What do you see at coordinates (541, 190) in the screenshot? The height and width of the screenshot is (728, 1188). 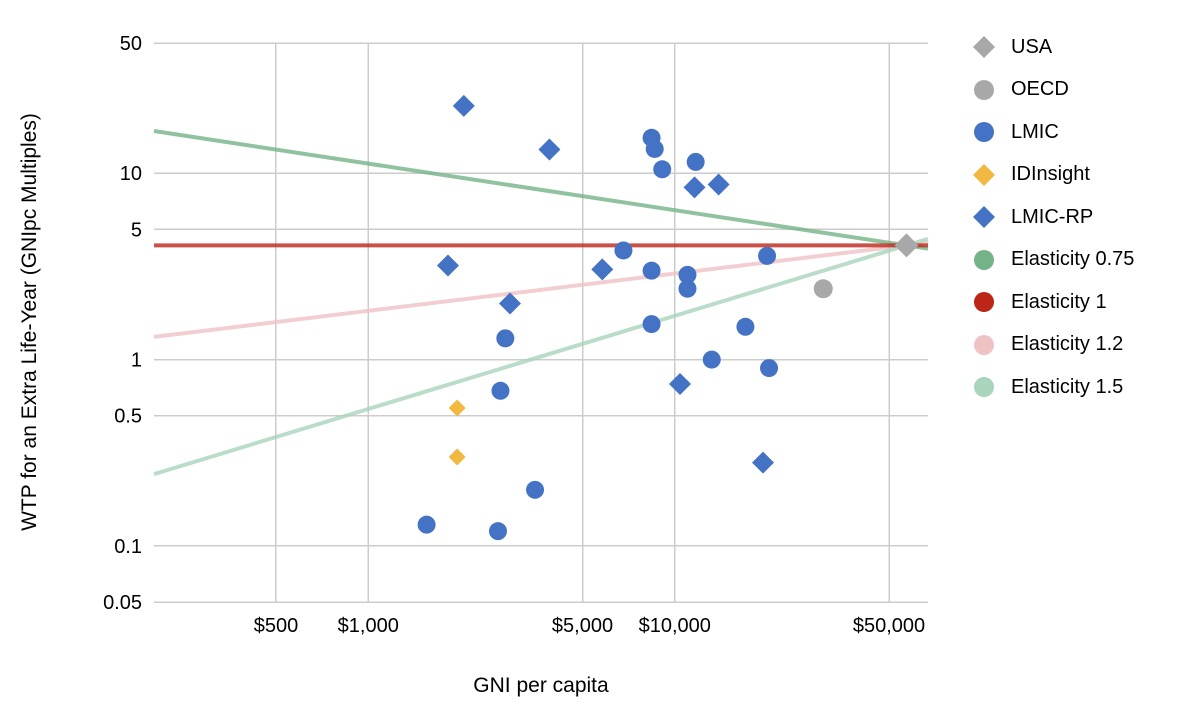 I see `elasticity-0-75-line` at bounding box center [541, 190].